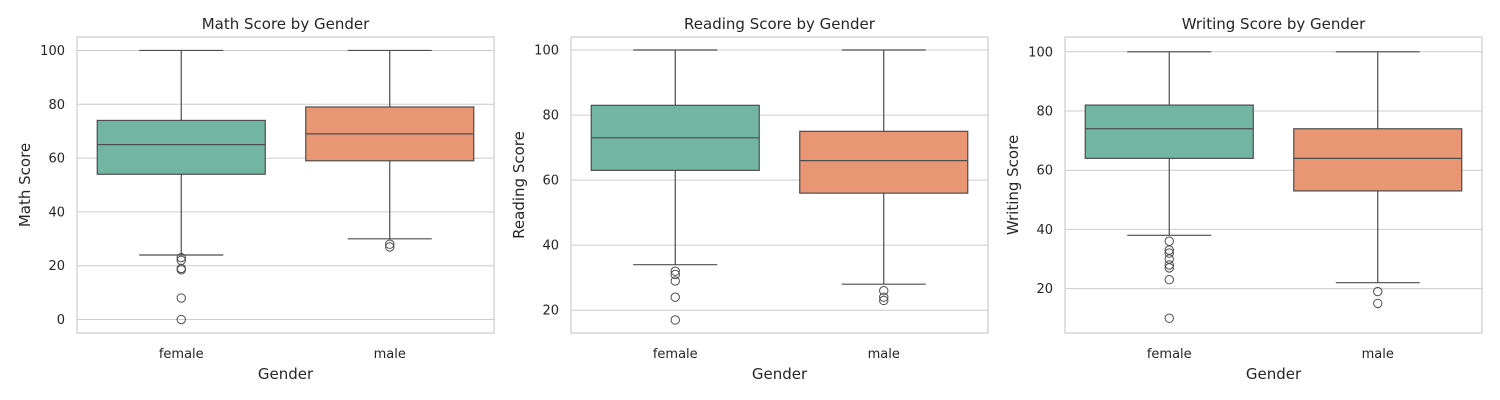 The image size is (1500, 400). What do you see at coordinates (1013, 185) in the screenshot?
I see `y-axis-label: Writing Score` at bounding box center [1013, 185].